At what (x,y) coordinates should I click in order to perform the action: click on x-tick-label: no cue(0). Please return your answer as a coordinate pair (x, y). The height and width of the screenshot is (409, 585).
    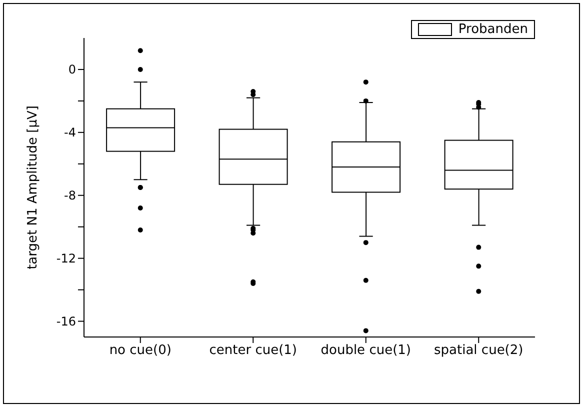
    Looking at the image, I should click on (140, 350).